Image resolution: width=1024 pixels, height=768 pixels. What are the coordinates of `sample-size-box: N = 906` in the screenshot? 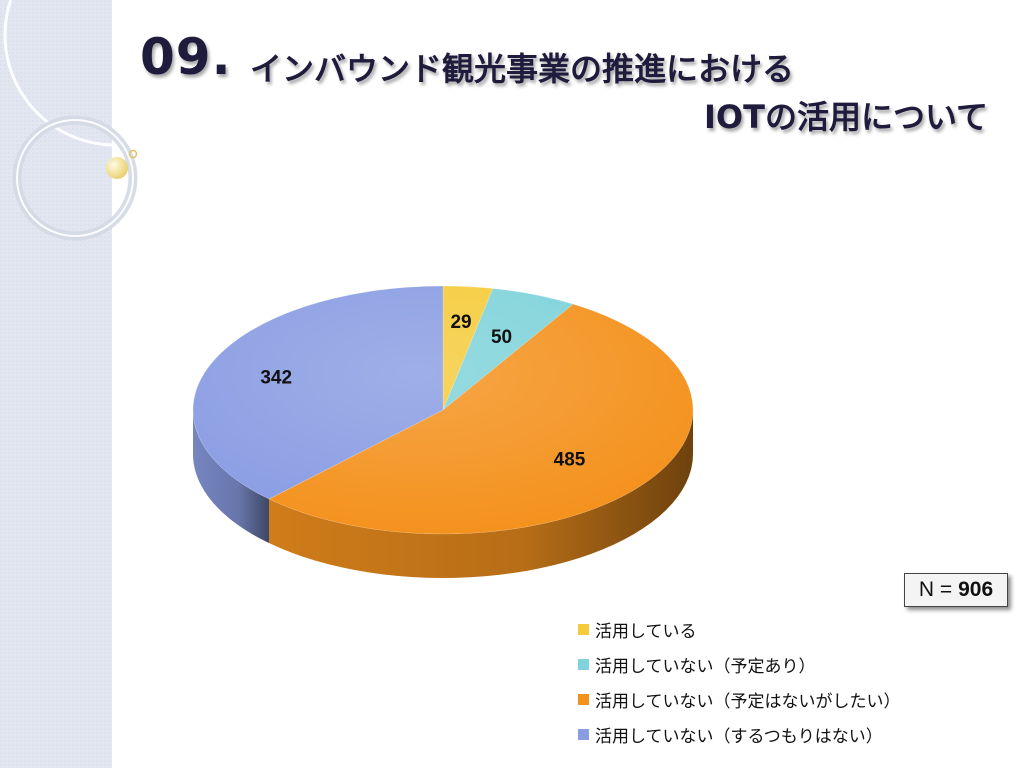 It's located at (956, 590).